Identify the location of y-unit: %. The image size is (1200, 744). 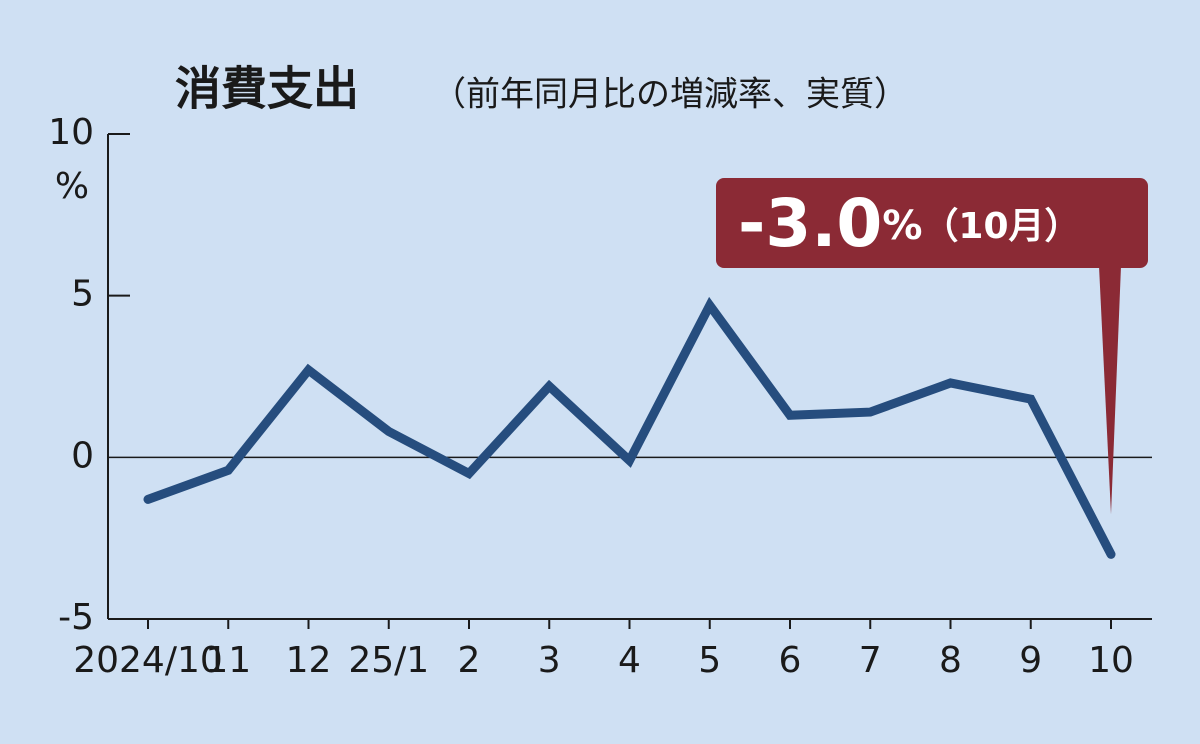
(72, 186).